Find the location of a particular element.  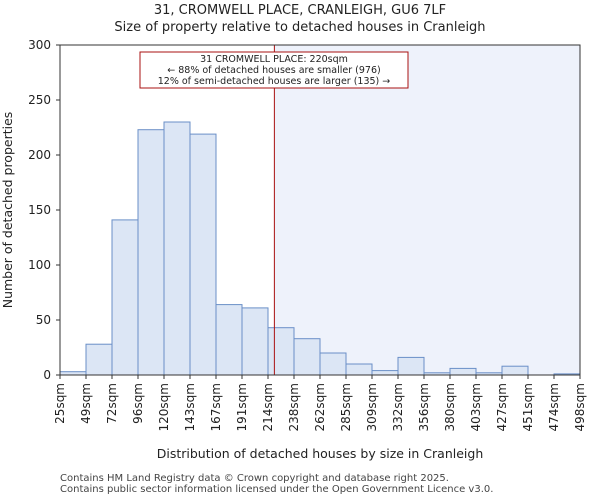

x-tick-label: 214sqm is located at coordinates (268, 407).